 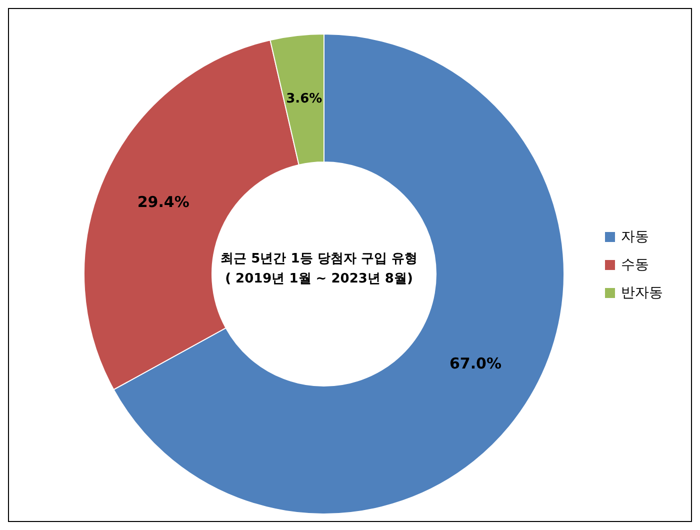 What do you see at coordinates (163, 202) in the screenshot?
I see `data-label: 29.4%` at bounding box center [163, 202].